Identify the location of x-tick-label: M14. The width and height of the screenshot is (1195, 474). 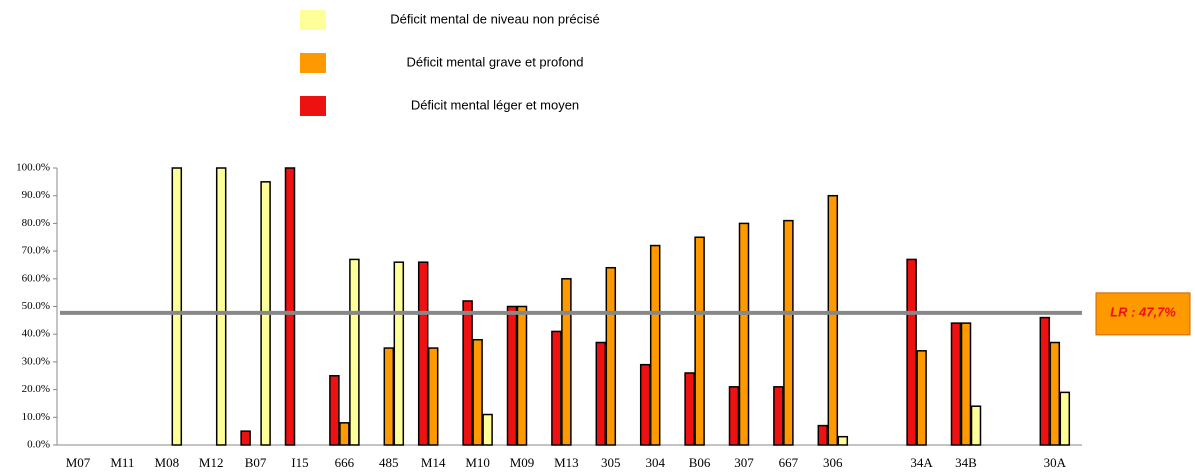
(433, 462).